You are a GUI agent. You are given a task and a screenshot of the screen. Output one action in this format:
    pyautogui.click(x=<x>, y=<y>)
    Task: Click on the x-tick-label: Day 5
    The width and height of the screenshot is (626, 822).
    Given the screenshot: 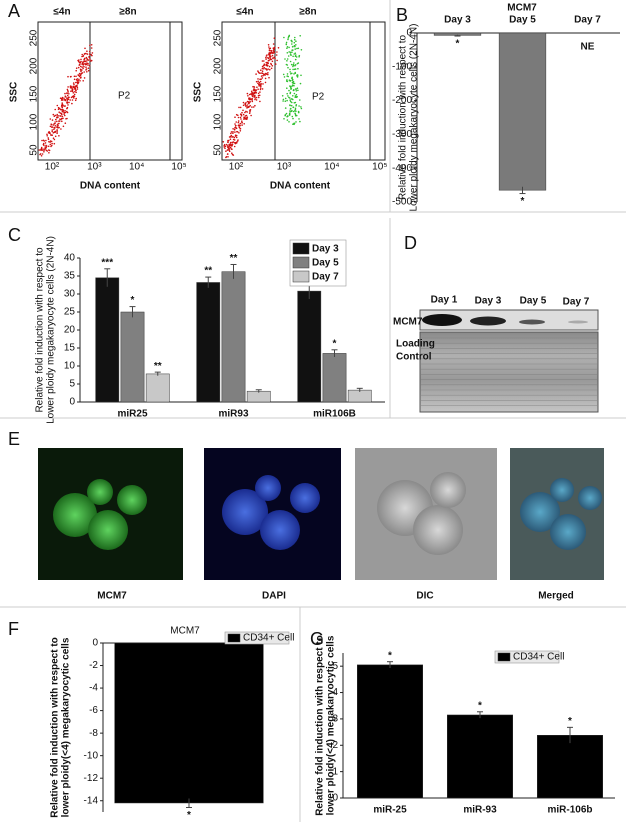 What is the action you would take?
    pyautogui.click(x=522, y=20)
    